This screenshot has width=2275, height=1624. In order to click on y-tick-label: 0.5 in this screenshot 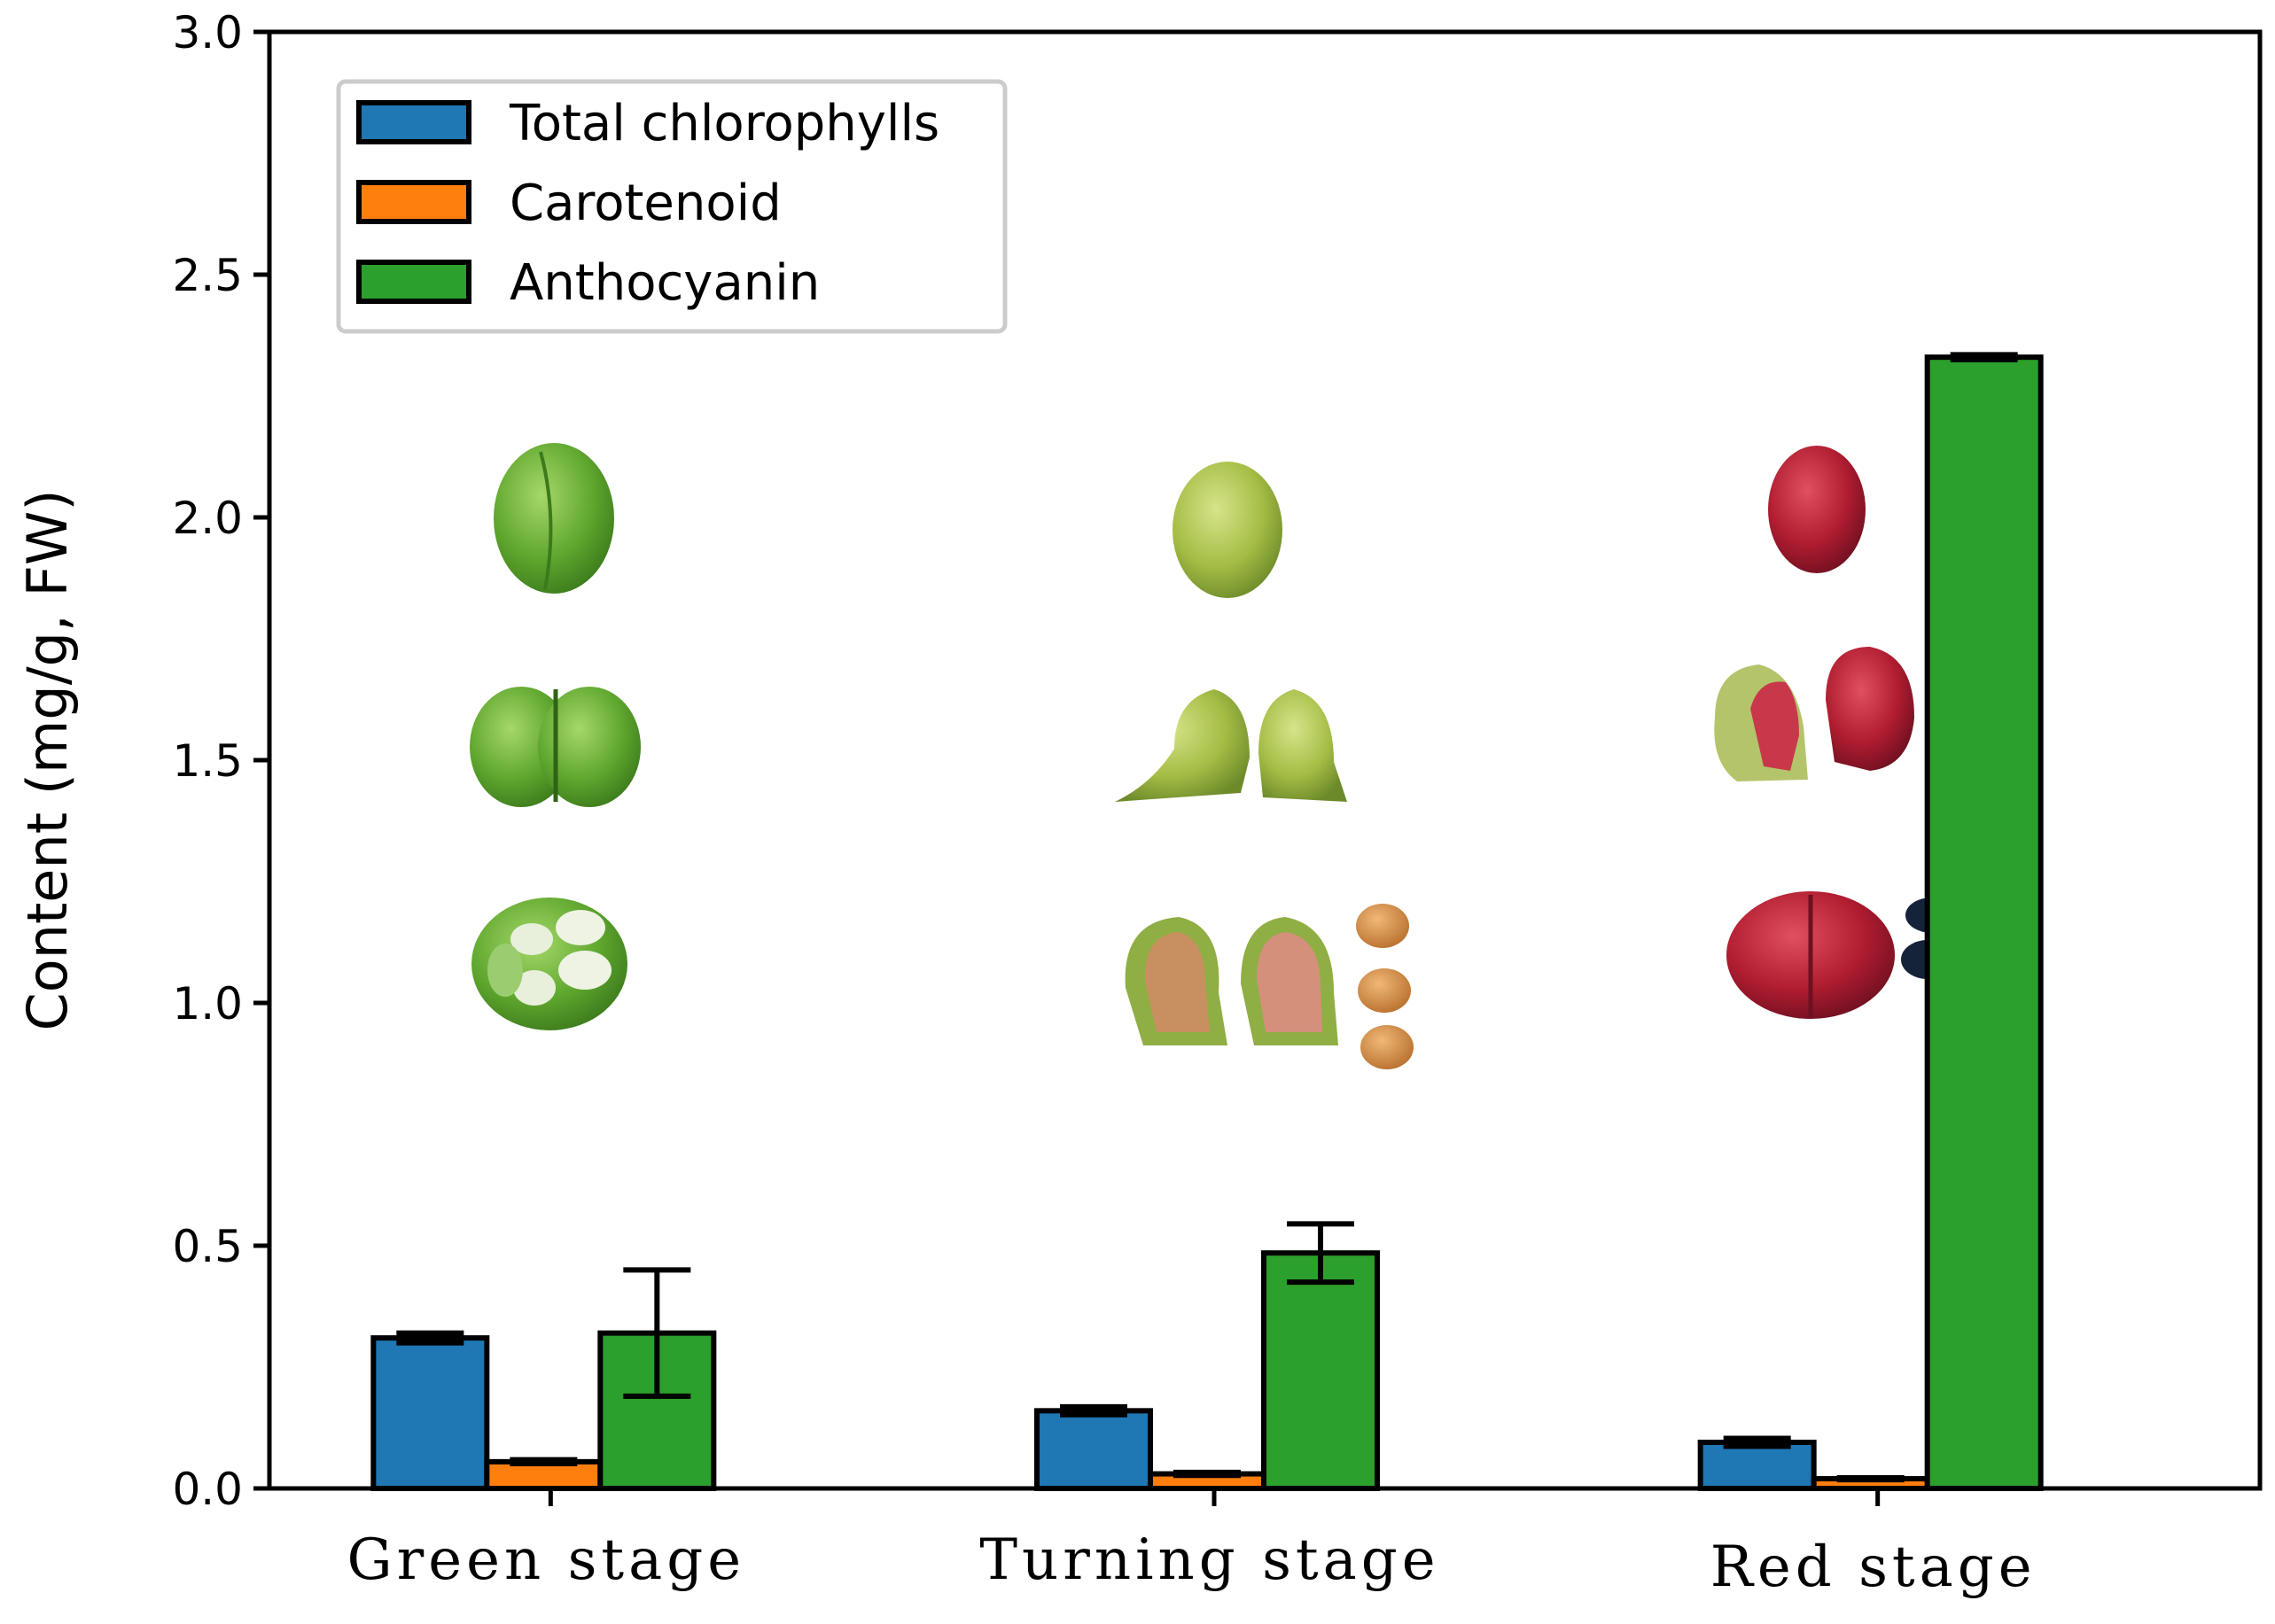, I will do `click(207, 1246)`.